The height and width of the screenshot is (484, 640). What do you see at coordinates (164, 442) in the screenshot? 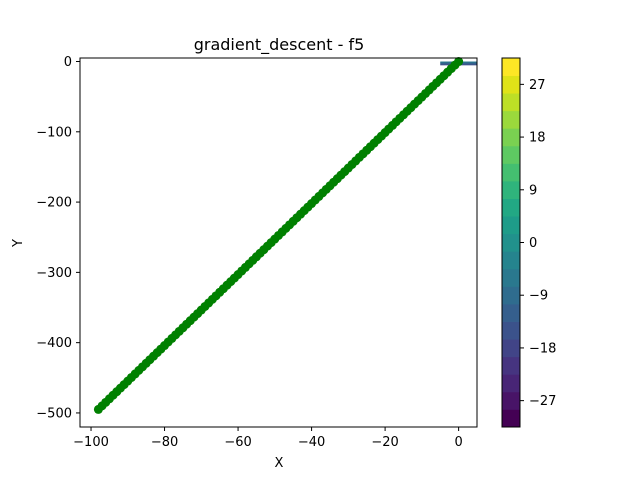
I see `x-tick-label: −80` at bounding box center [164, 442].